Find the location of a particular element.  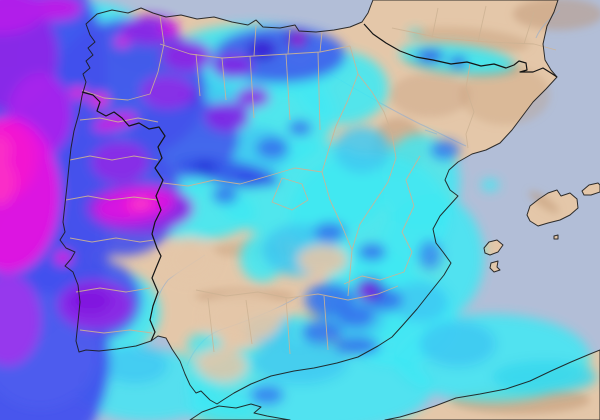

portugal-spain-border is located at coordinates (123, 216).